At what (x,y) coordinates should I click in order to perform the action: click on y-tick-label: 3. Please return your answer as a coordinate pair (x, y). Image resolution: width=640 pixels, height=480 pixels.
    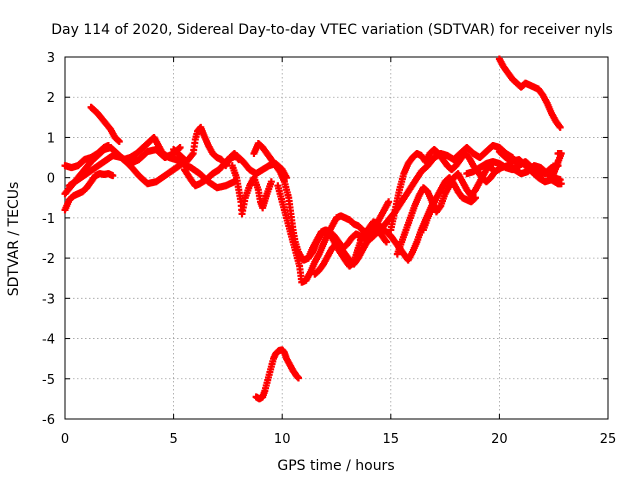
    Looking at the image, I should click on (51, 58).